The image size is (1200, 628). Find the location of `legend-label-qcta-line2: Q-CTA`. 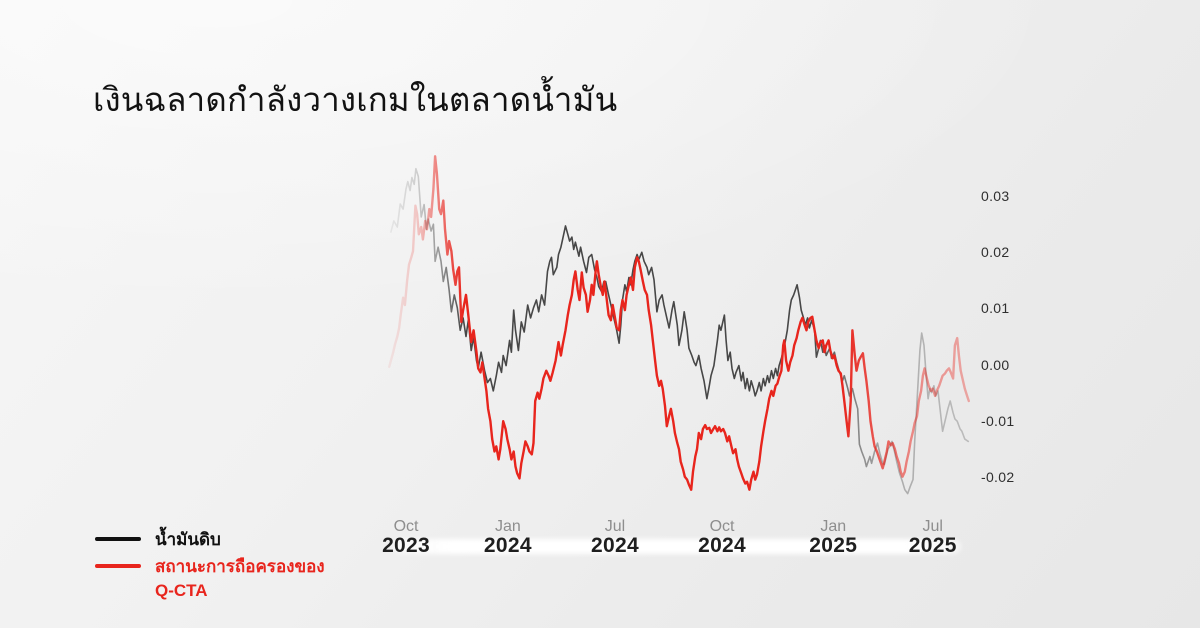

legend-label-qcta-line2: Q-CTA is located at coordinates (181, 590).